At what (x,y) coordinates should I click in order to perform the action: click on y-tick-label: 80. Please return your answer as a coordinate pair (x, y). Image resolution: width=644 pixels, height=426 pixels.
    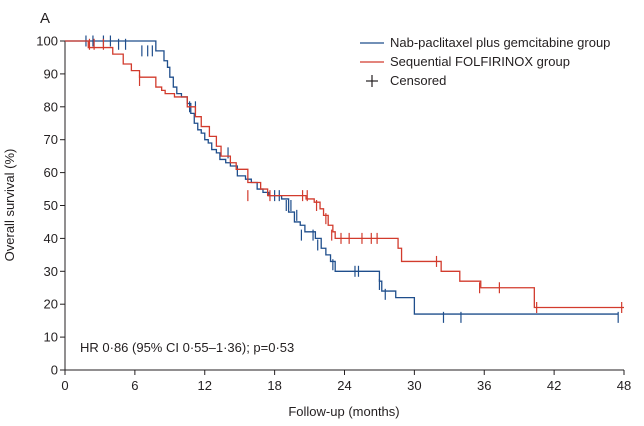
    Looking at the image, I should click on (51, 106).